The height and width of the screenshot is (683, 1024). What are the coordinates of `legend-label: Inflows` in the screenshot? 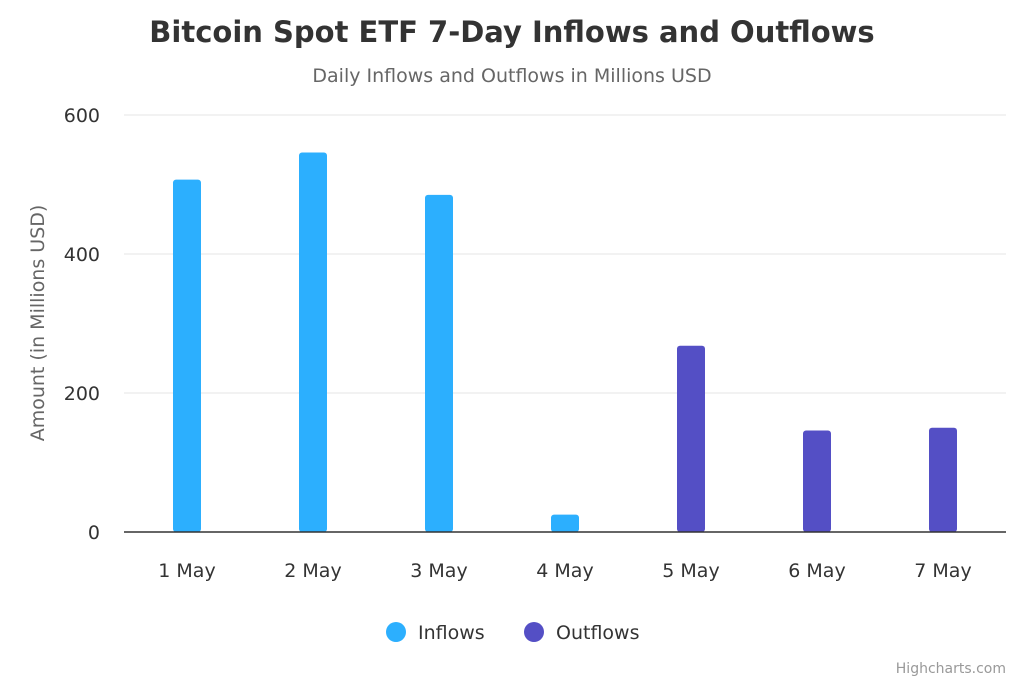 It's located at (451, 633).